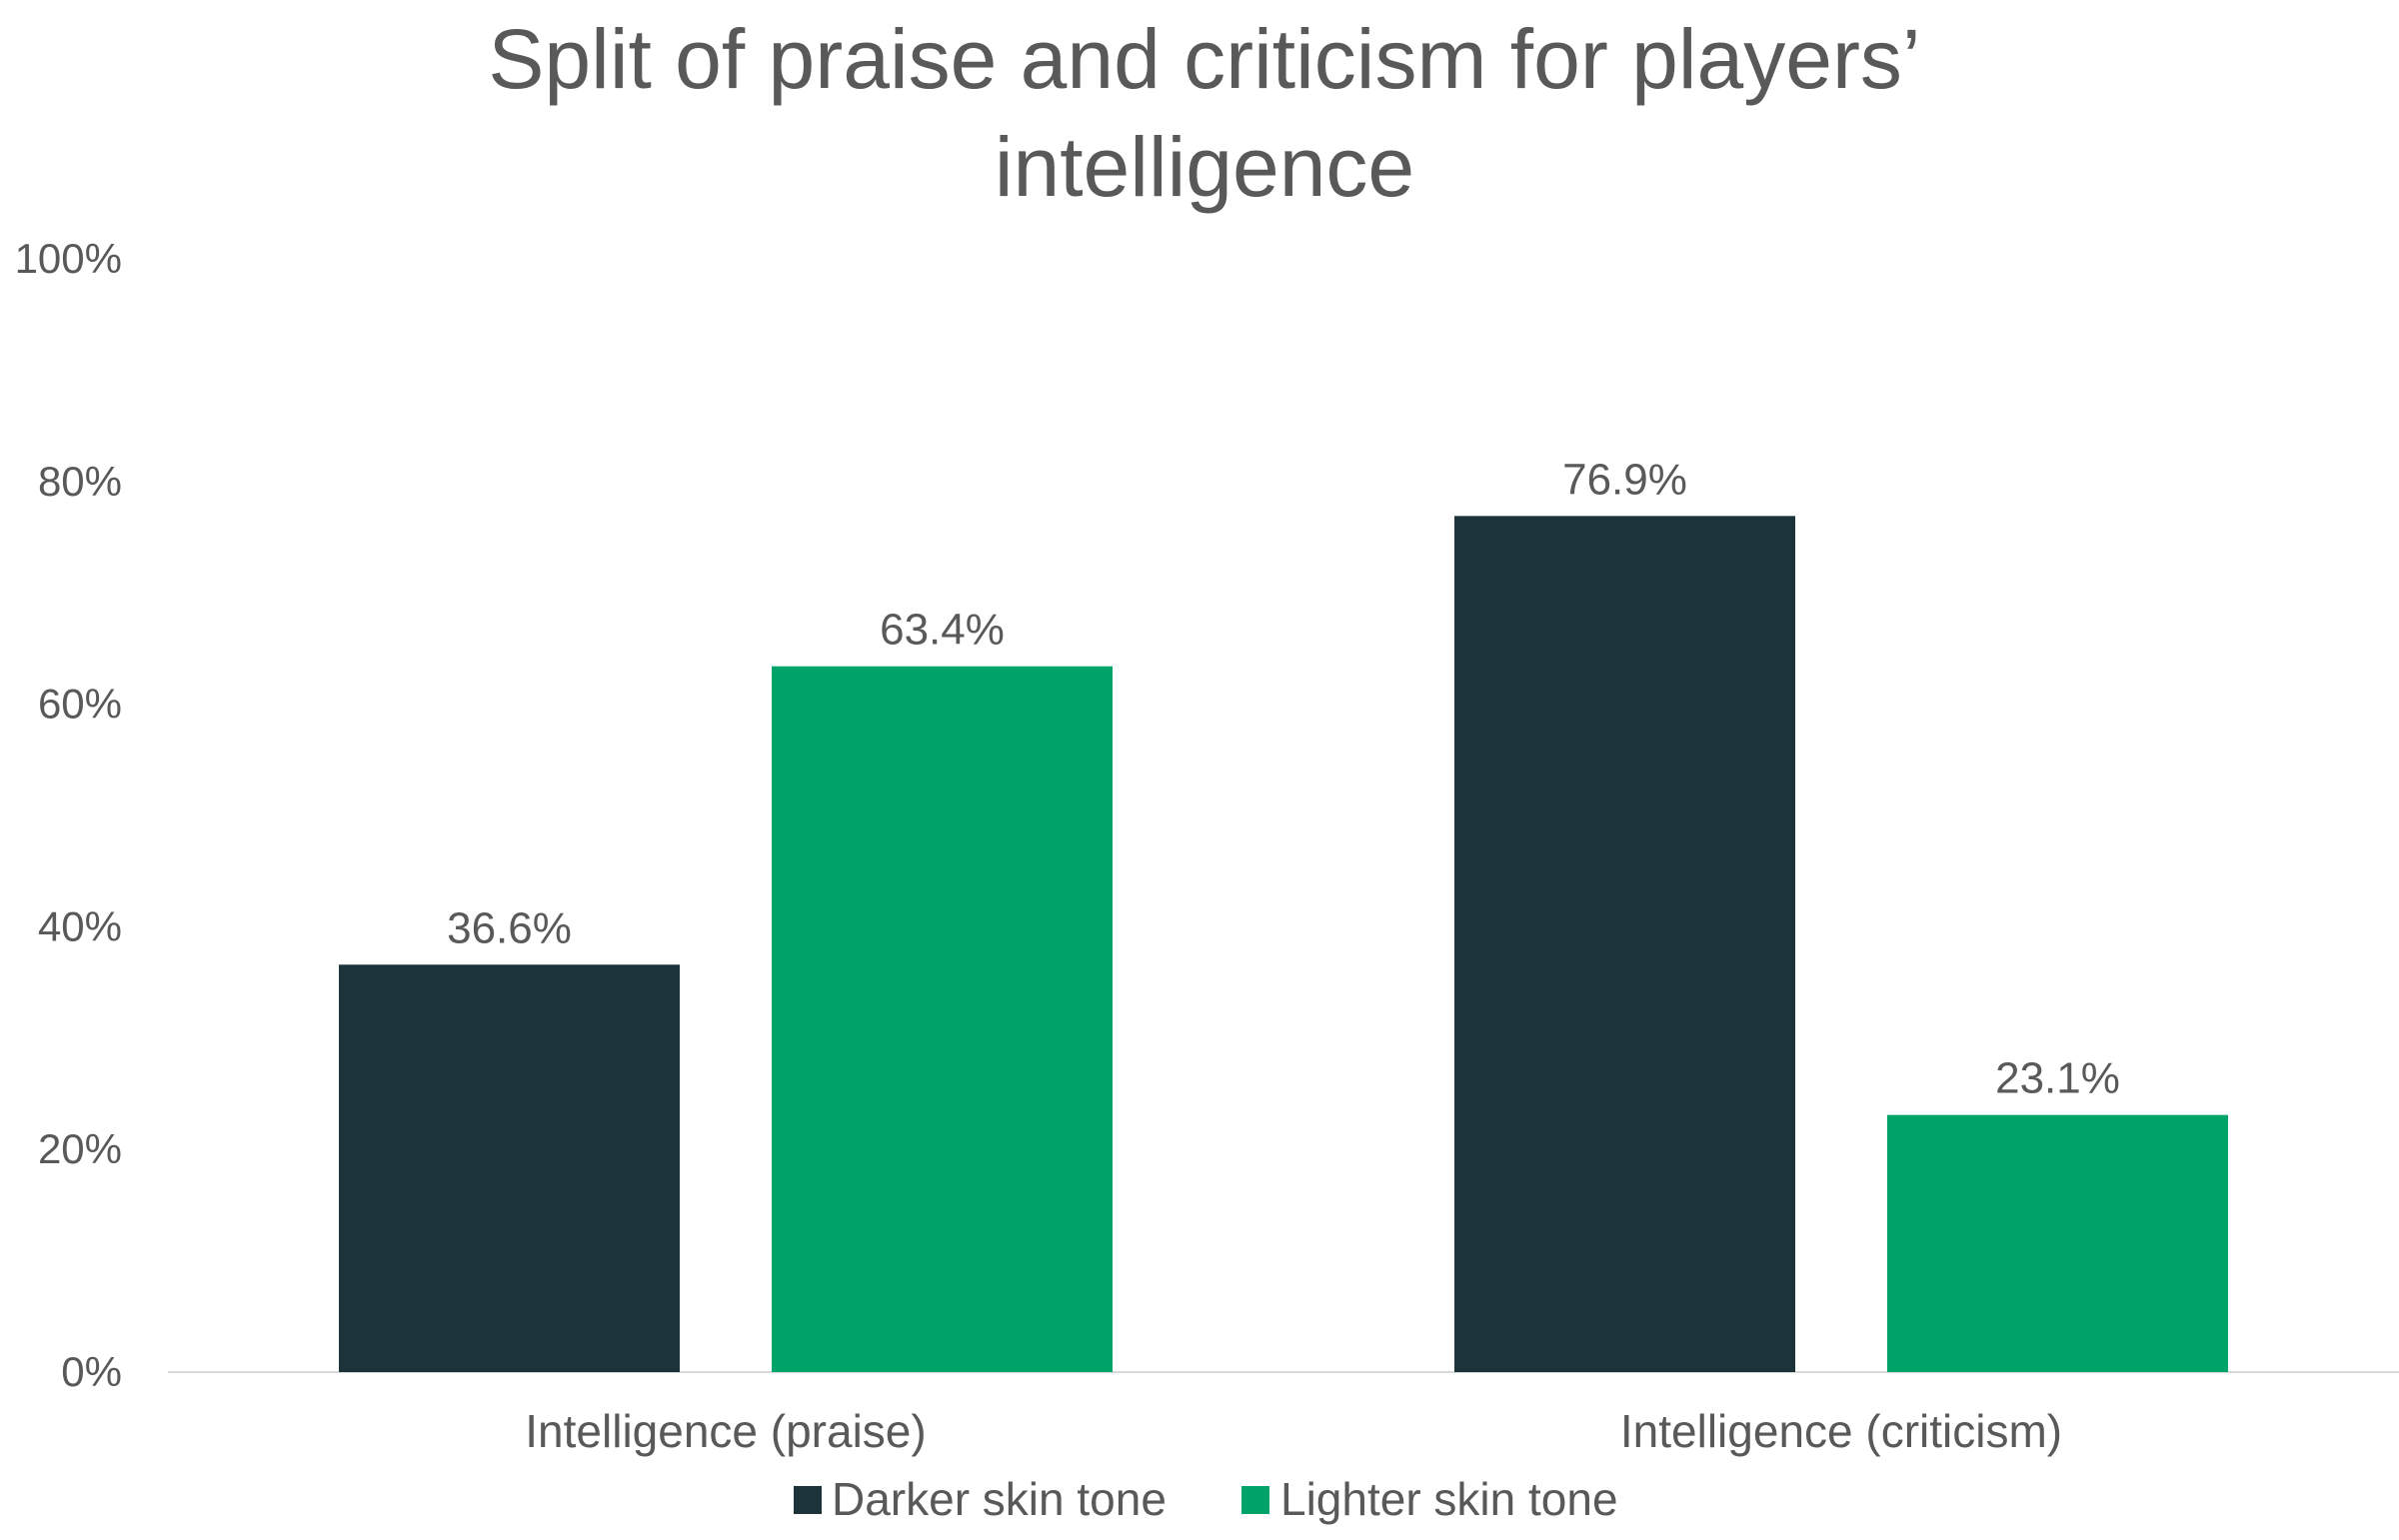 Image resolution: width=2399 pixels, height=1540 pixels. I want to click on legend-label: Darker skin tone, so click(999, 1499).